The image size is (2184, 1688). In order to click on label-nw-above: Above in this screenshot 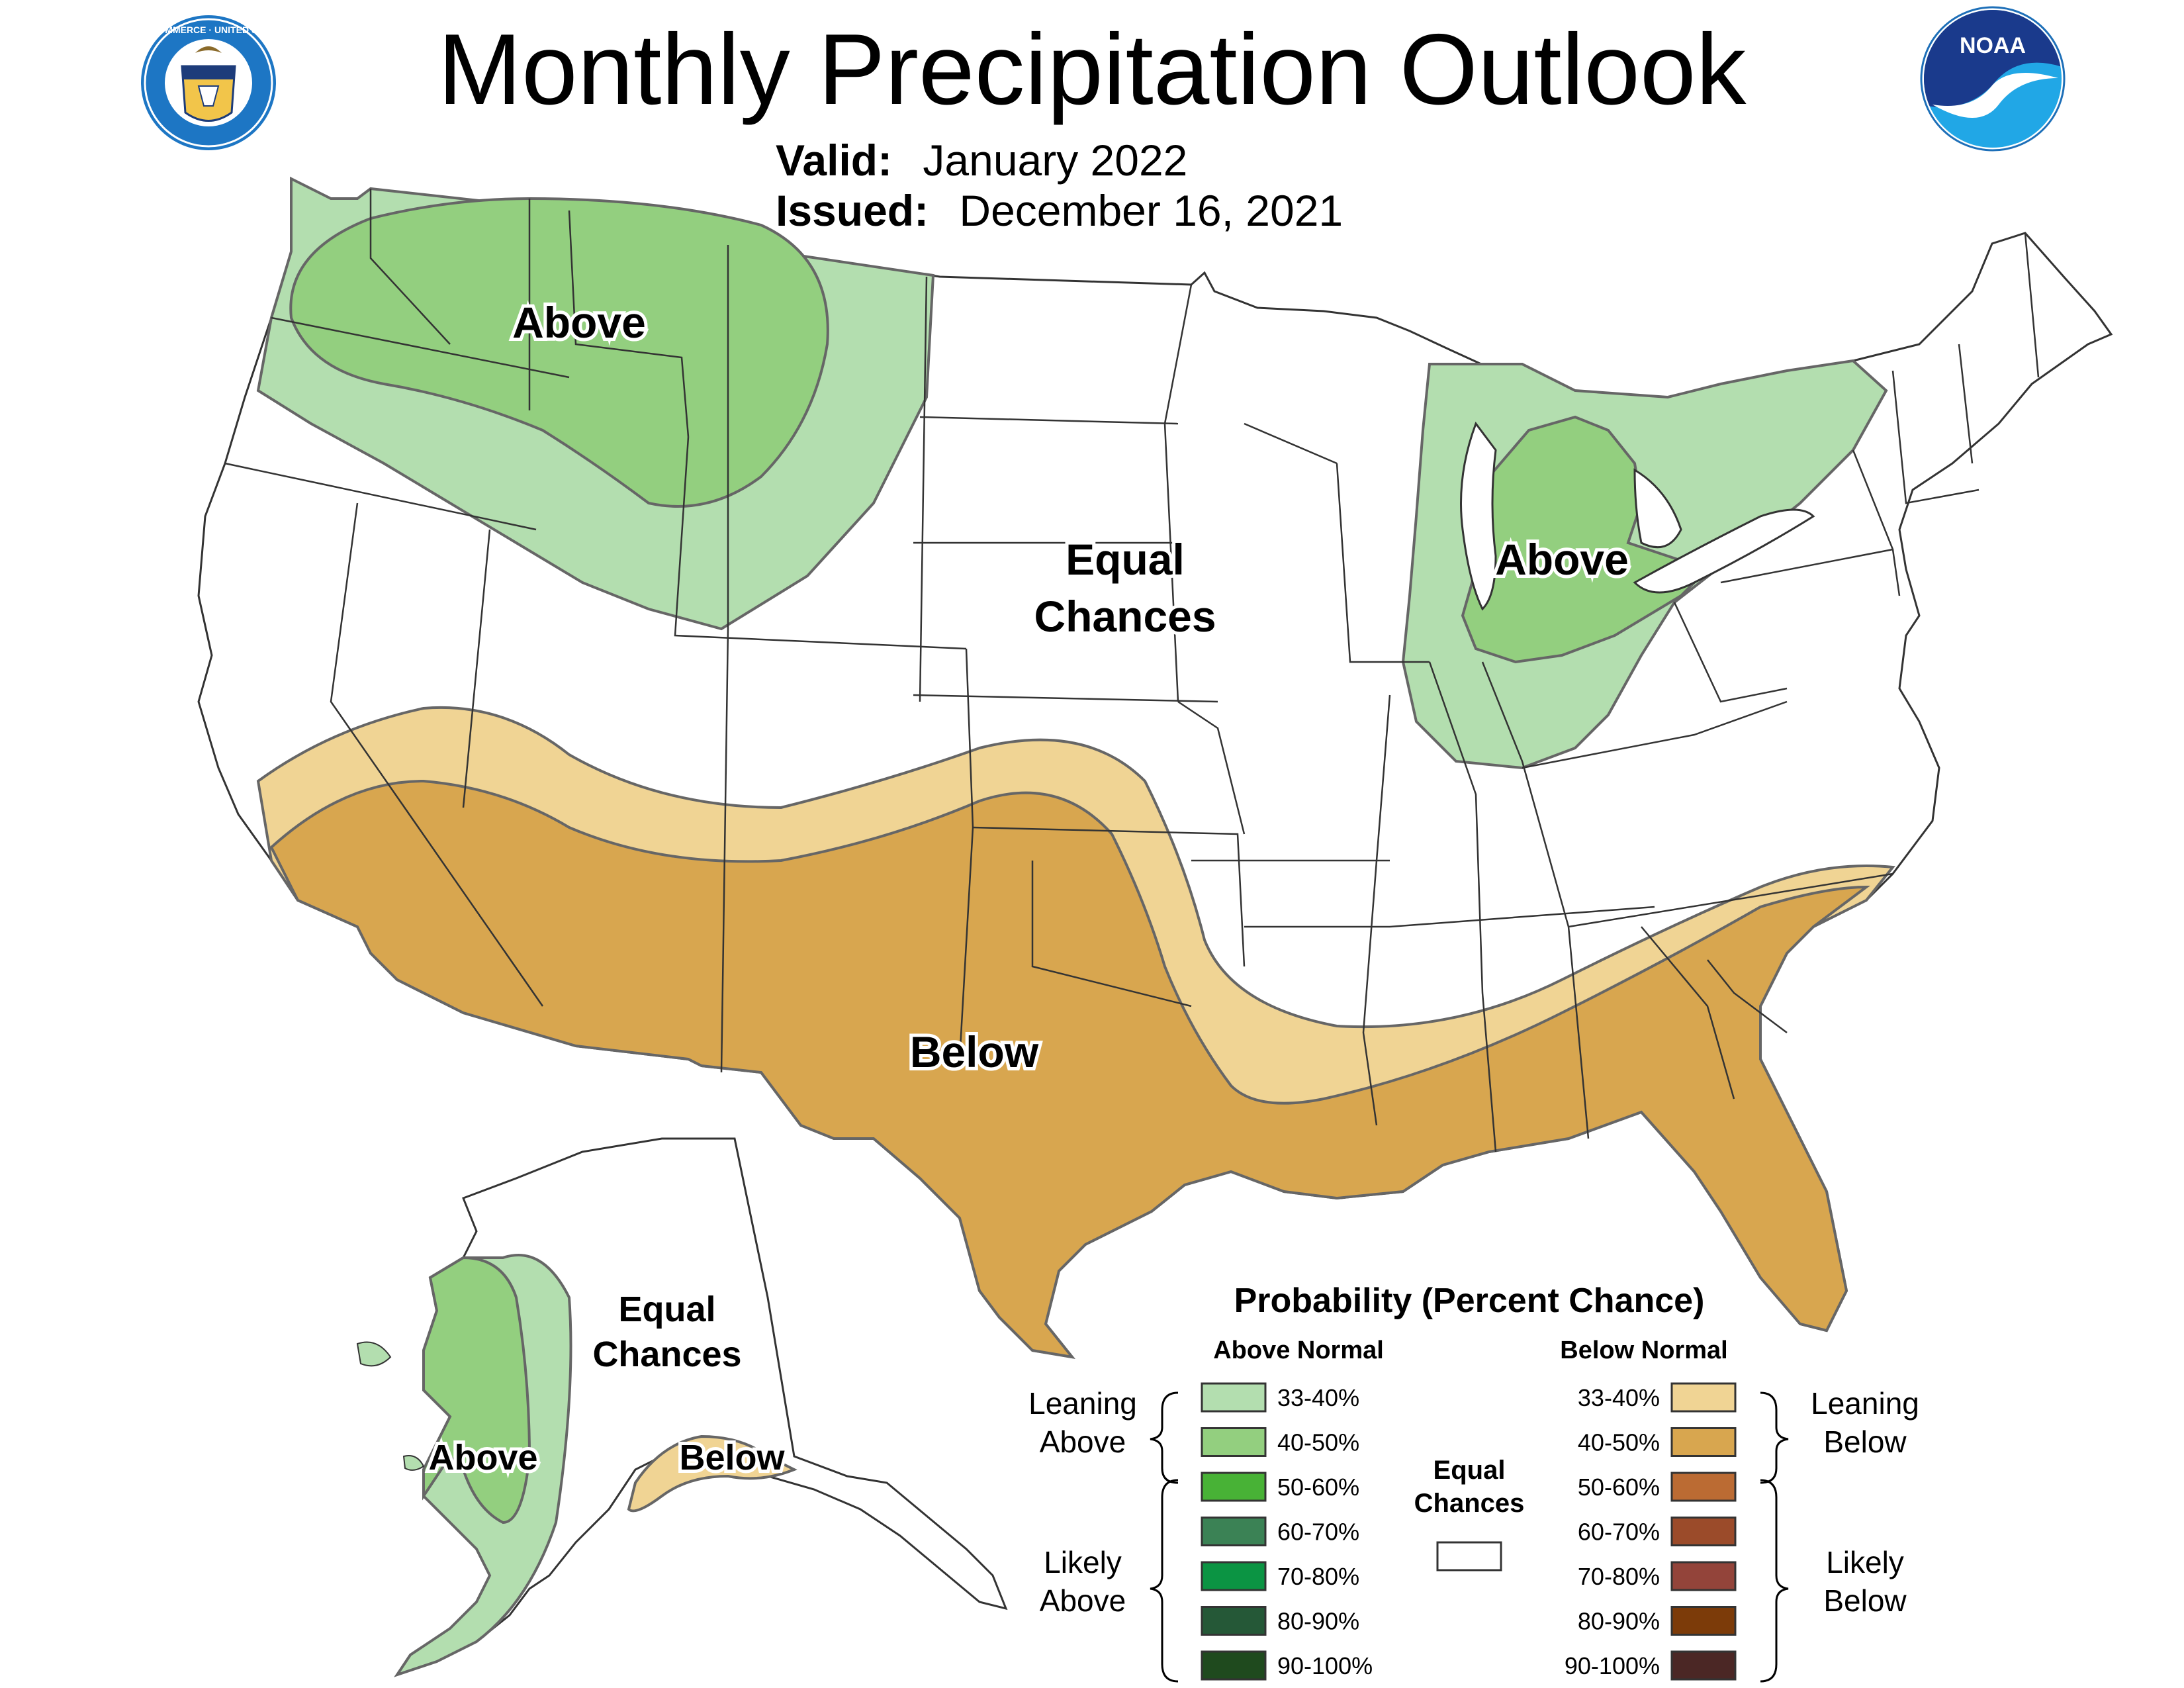, I will do `click(579, 322)`.